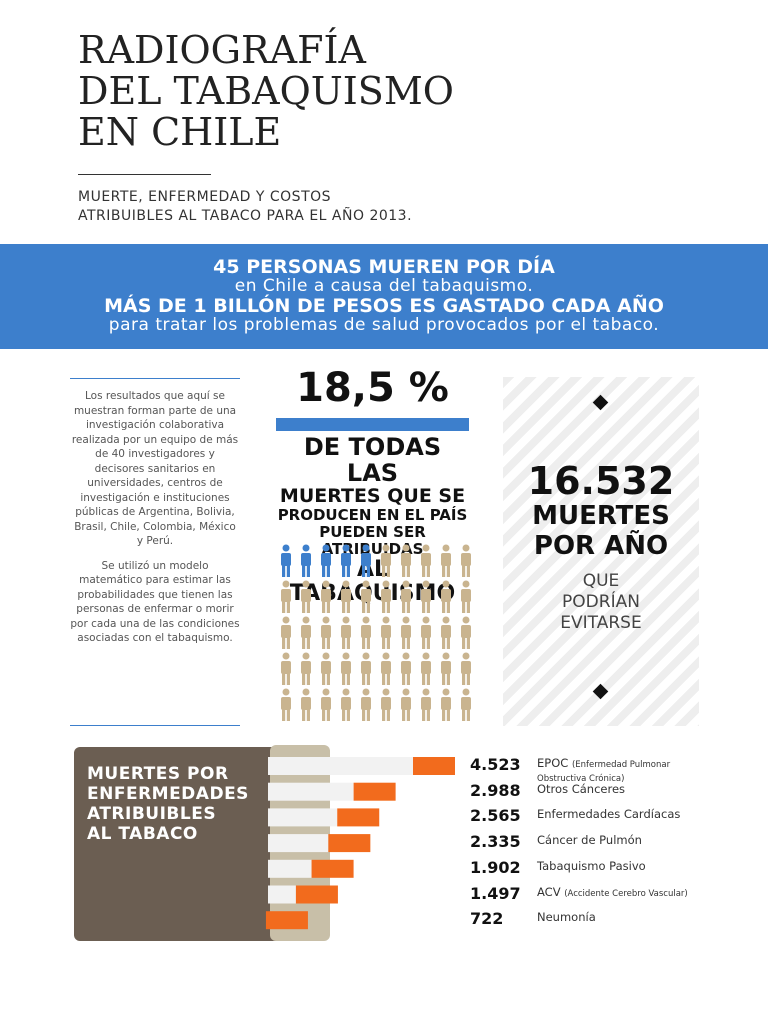 The width and height of the screenshot is (768, 1024). Describe the element at coordinates (553, 763) in the screenshot. I see `cause-label: EPOC` at that location.